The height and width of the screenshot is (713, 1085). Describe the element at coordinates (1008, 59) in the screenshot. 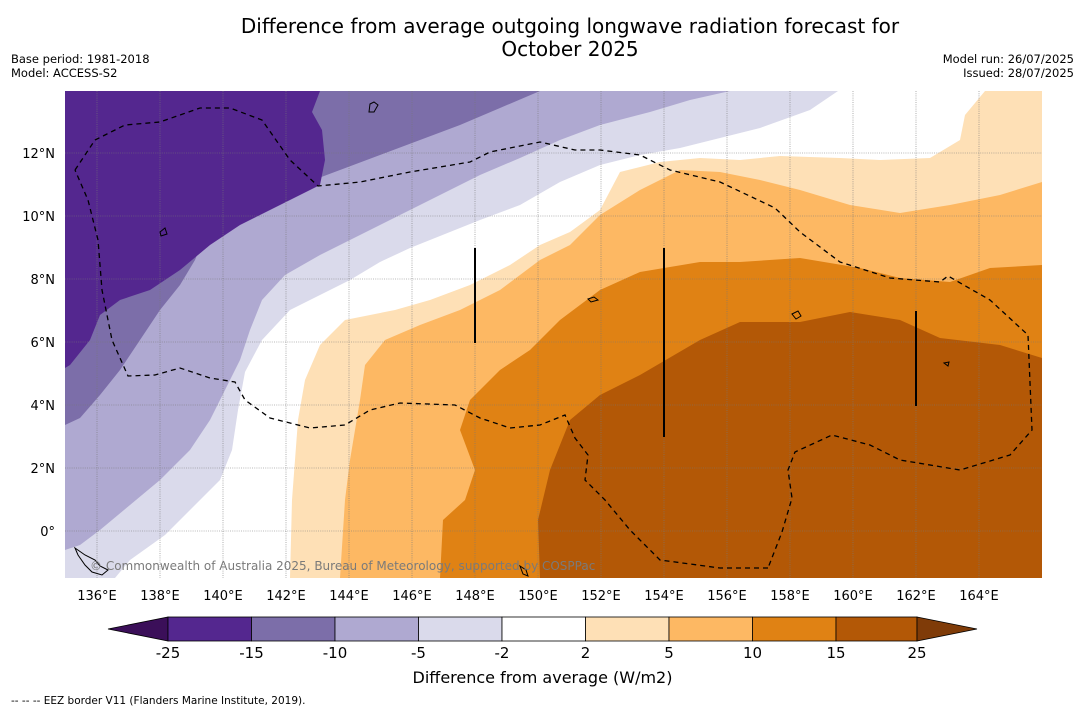

I see `model-run: Model run: 26/07/2025` at that location.